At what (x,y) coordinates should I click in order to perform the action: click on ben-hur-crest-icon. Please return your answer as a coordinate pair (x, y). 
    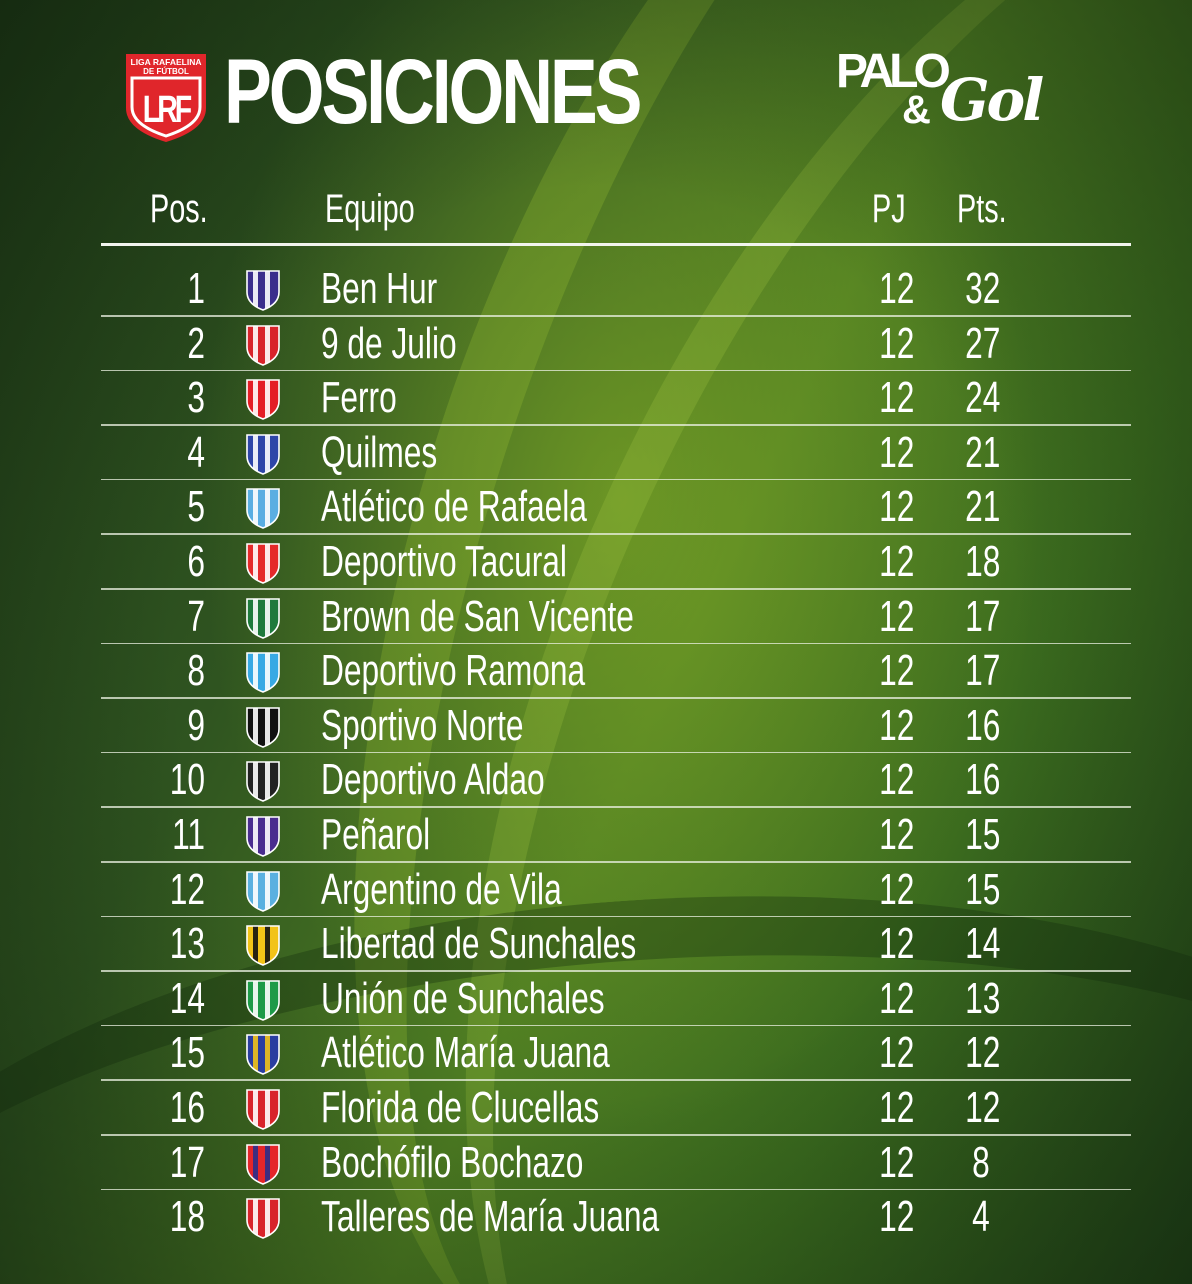
    Looking at the image, I should click on (263, 290).